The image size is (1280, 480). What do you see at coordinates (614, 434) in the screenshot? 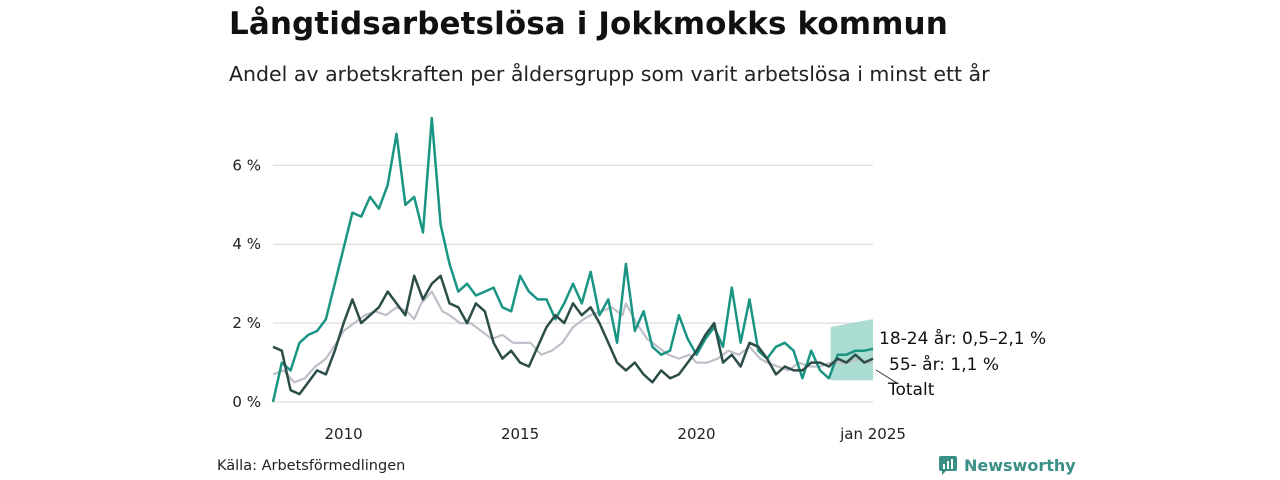
I see `x-axis-ticks: 2010 2015 2020 jan 2025` at bounding box center [614, 434].